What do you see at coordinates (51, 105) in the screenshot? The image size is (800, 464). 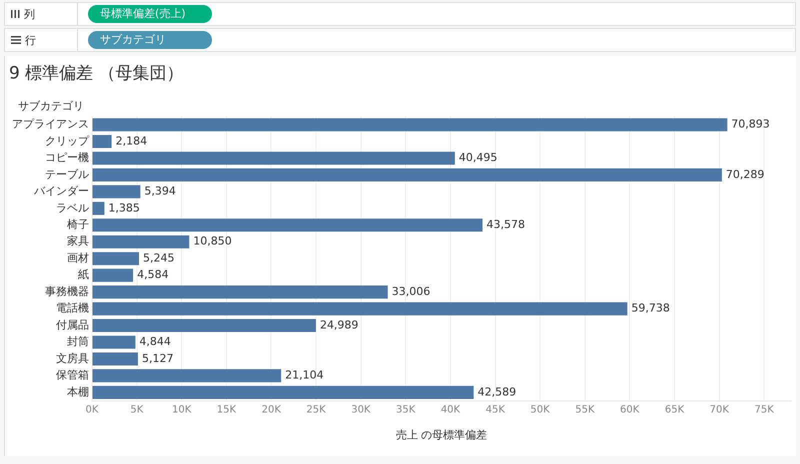 I see `y-axis-title: サブカテゴリ` at bounding box center [51, 105].